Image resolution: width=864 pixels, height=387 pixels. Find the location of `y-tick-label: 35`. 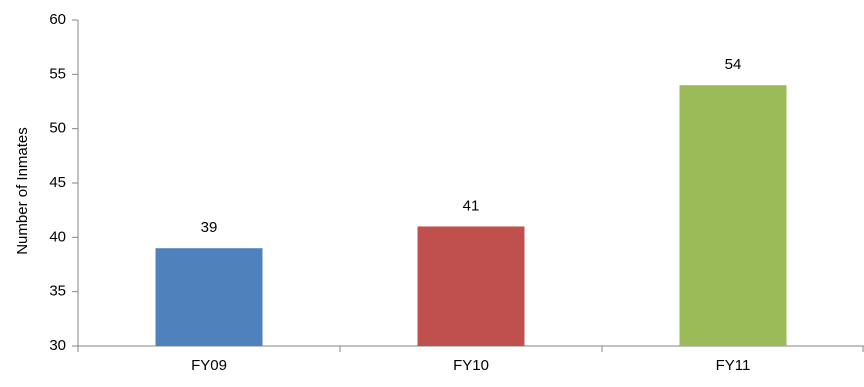

y-tick-label: 35 is located at coordinates (57, 291).